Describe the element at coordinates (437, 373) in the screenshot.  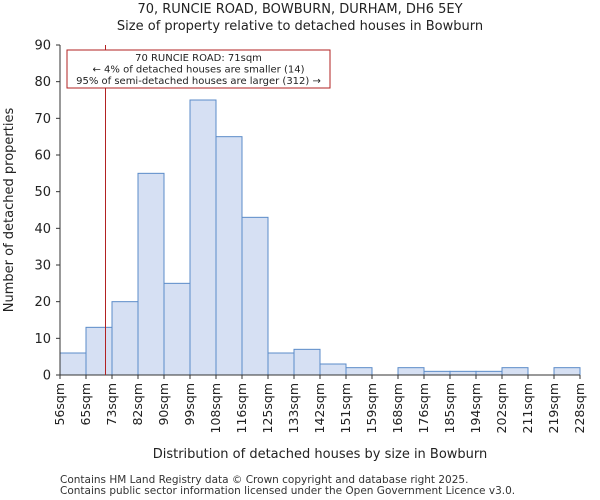
I see `bar-176sqm` at that location.